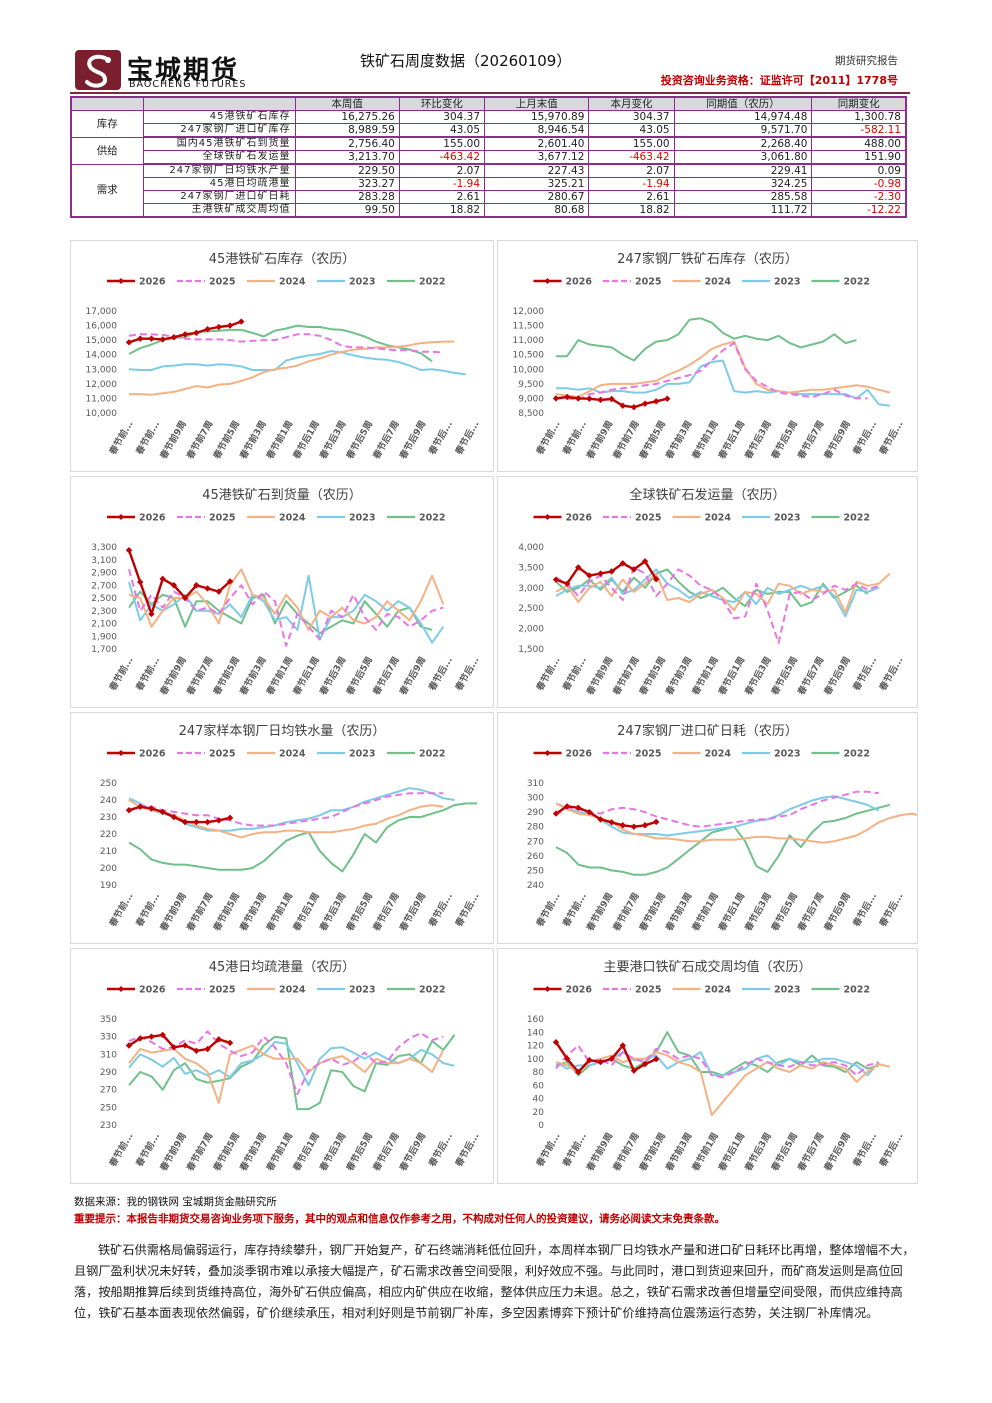 This screenshot has height=1403, width=992. Describe the element at coordinates (104, 574) in the screenshot. I see `y-tick-label: 2,900` at that location.